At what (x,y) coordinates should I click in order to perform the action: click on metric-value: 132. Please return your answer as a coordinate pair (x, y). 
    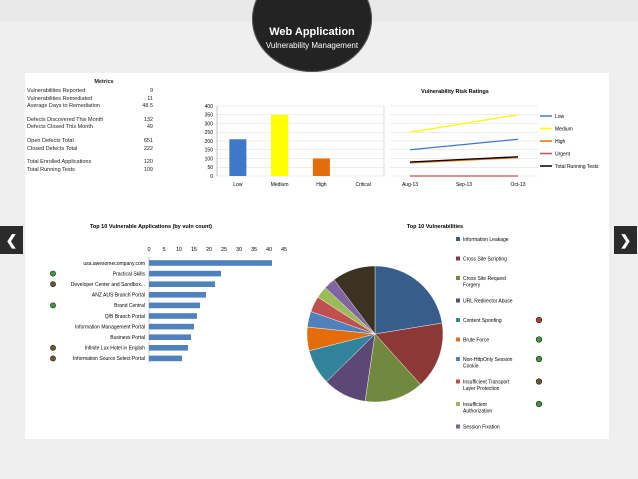
    Looking at the image, I should click on (148, 119).